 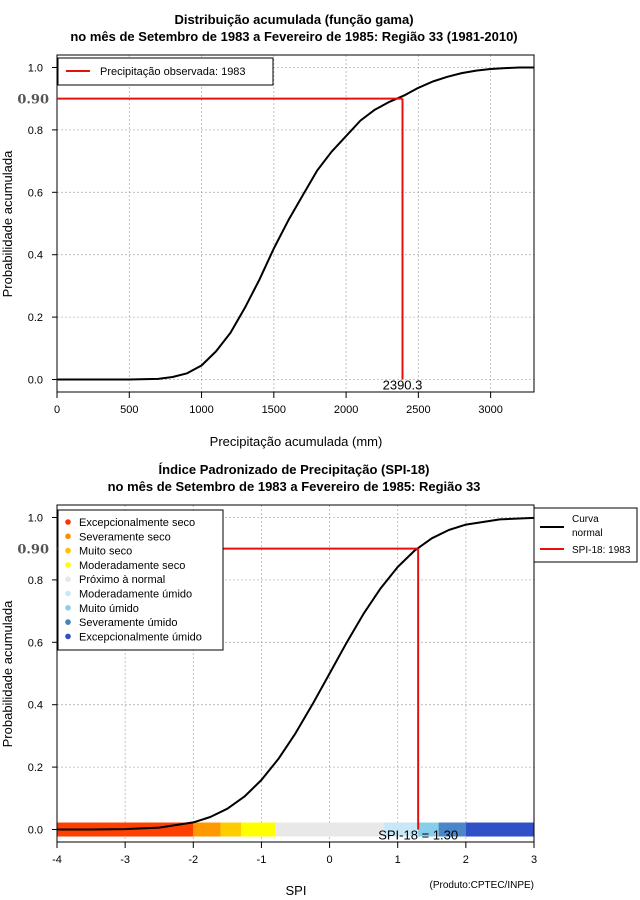 What do you see at coordinates (418, 410) in the screenshot?
I see `chart1-xtick-label-5: 2500` at bounding box center [418, 410].